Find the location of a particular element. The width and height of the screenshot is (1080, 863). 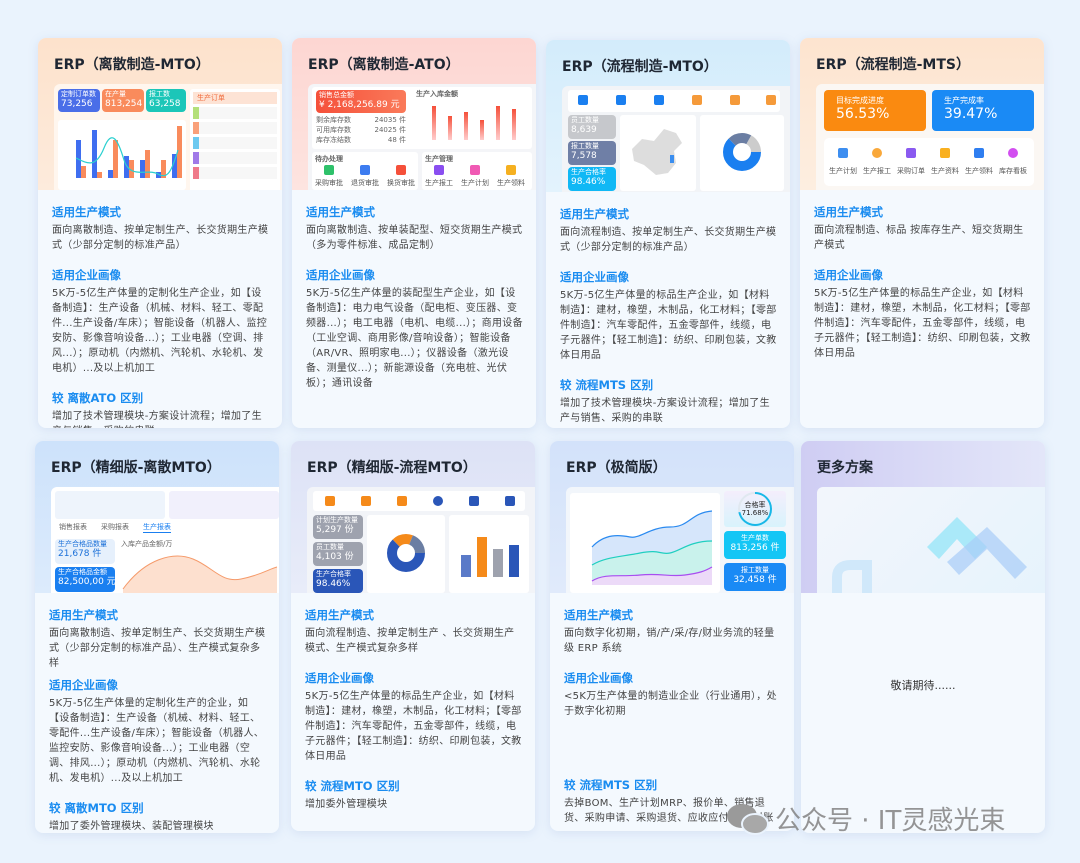

section-text: 面向流程制造、标品 按库存生产、短交货期生产模式 is located at coordinates (919, 238).